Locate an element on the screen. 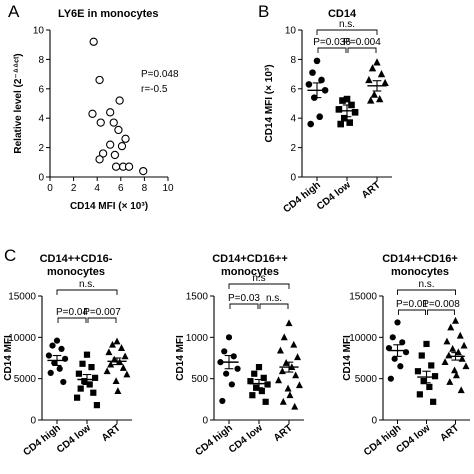  annotation-r-value: r=-0.5 is located at coordinates (154, 89).